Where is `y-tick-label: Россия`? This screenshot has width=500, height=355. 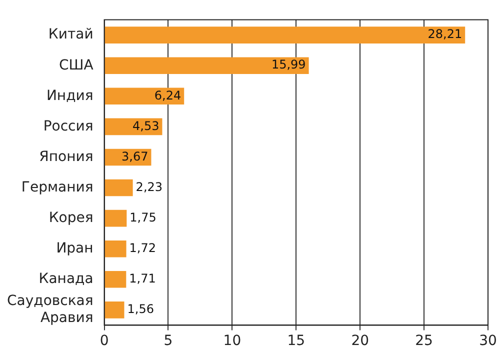 y-tick-label: Россия is located at coordinates (68, 126).